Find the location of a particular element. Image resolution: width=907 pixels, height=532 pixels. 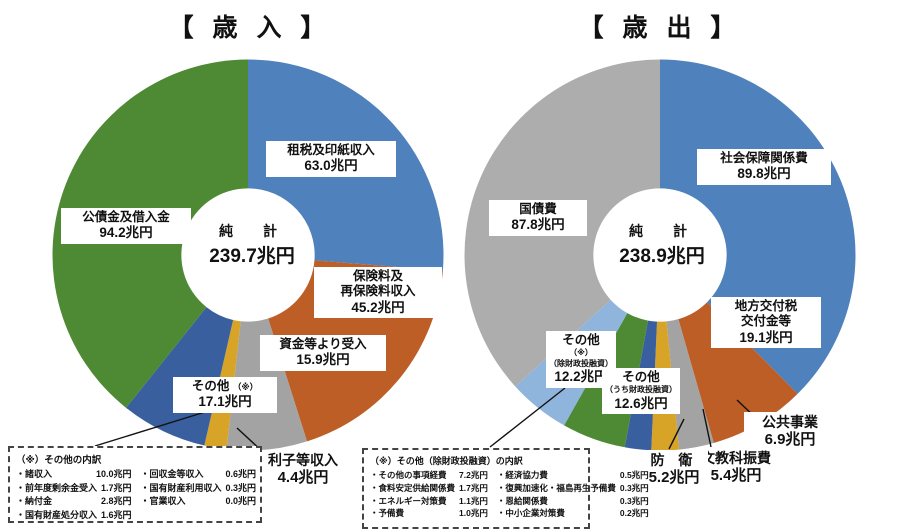

label-public-works: 公共事業 6.9兆円 is located at coordinates (790, 432).